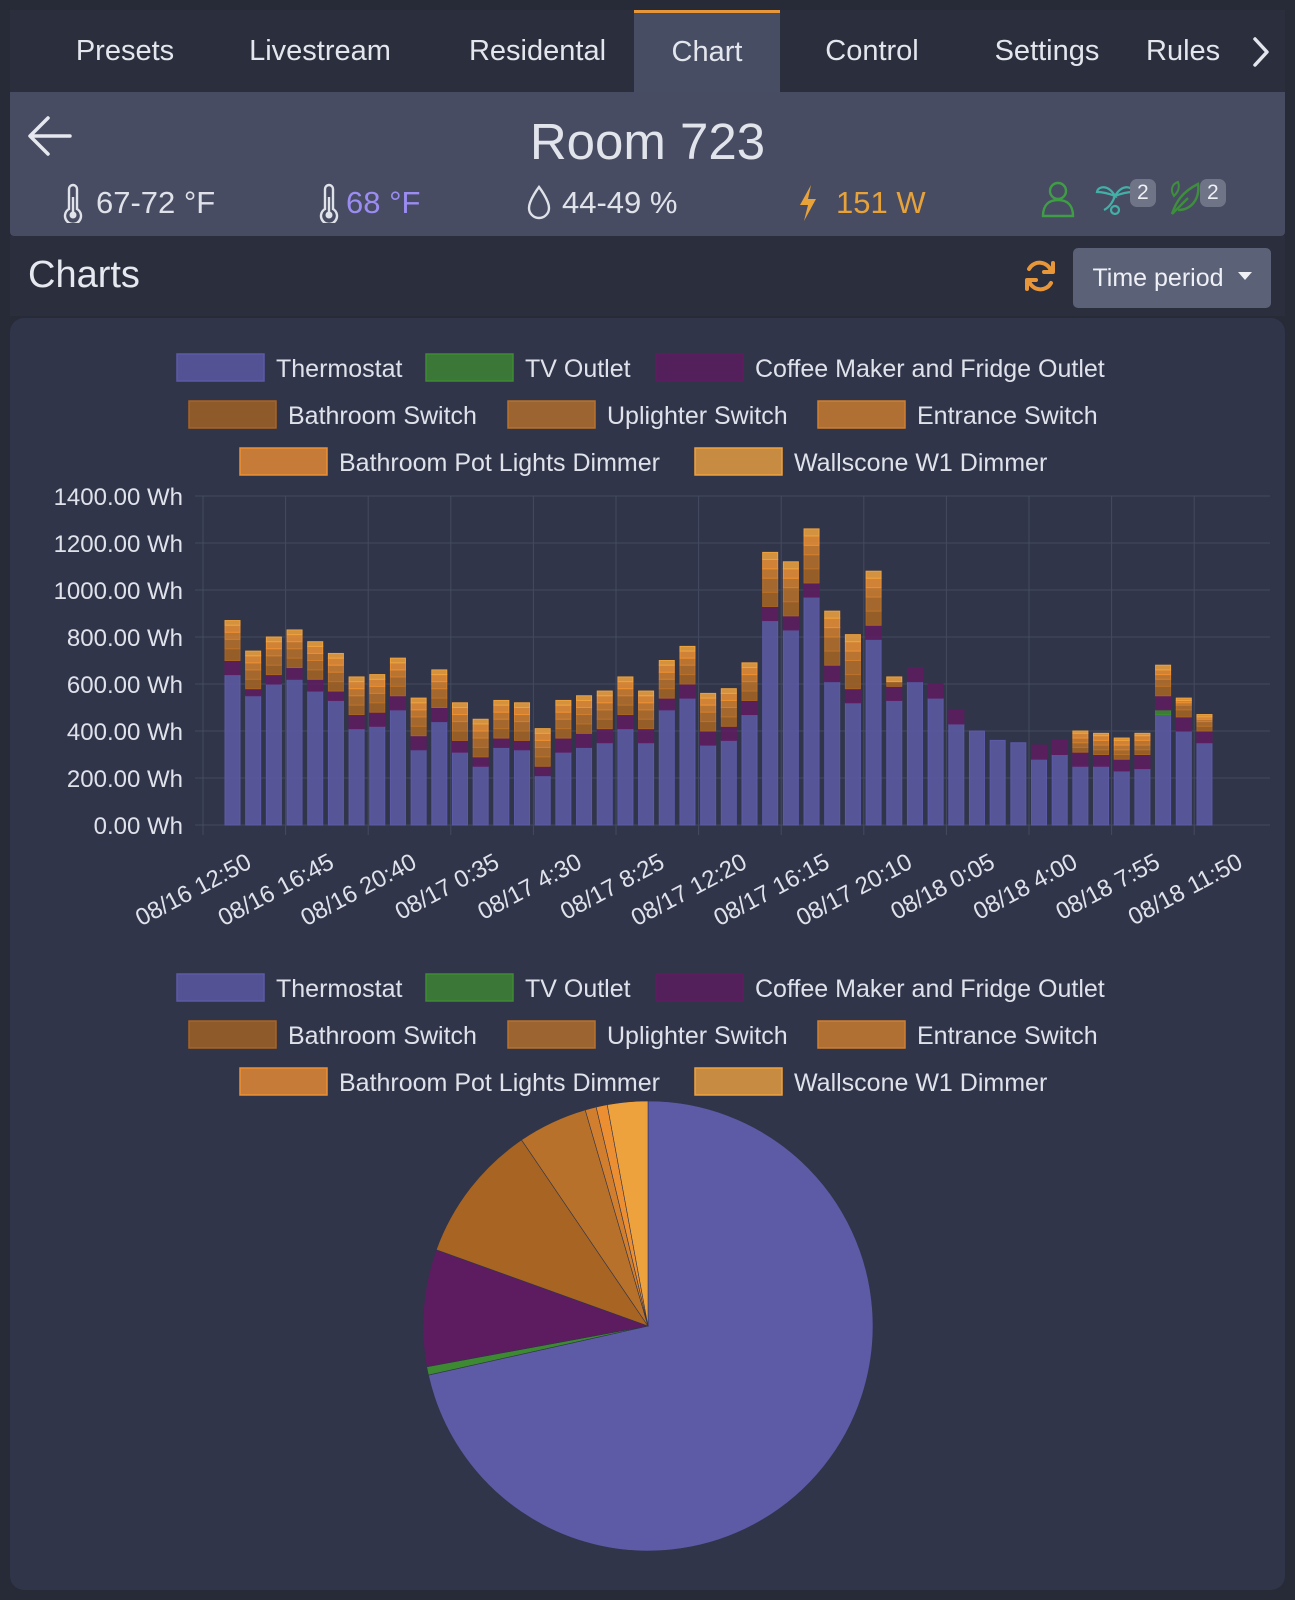 Image resolution: width=1295 pixels, height=1600 pixels. Describe the element at coordinates (289, 368) in the screenshot. I see `bar-legend-item: Thermostat` at that location.